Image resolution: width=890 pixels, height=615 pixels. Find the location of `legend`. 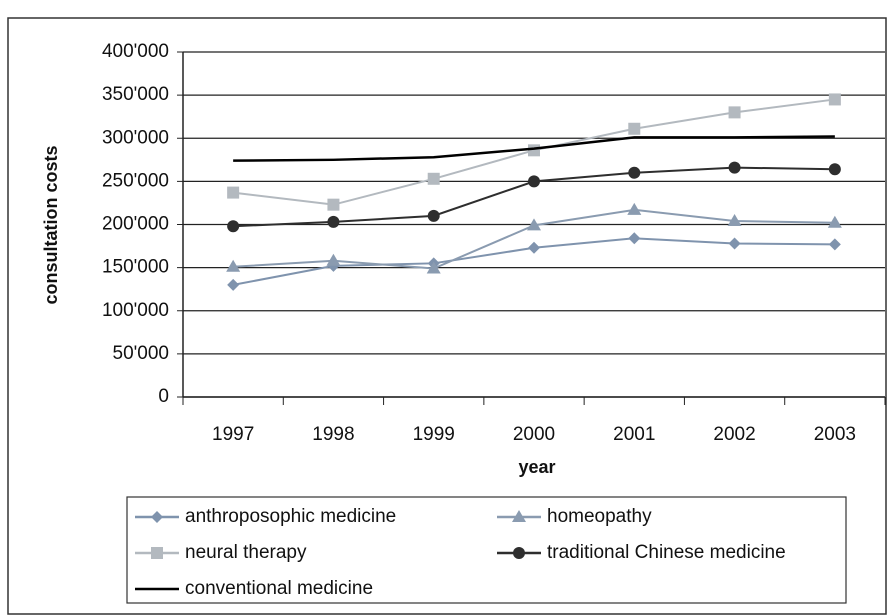

legend is located at coordinates (486, 550).